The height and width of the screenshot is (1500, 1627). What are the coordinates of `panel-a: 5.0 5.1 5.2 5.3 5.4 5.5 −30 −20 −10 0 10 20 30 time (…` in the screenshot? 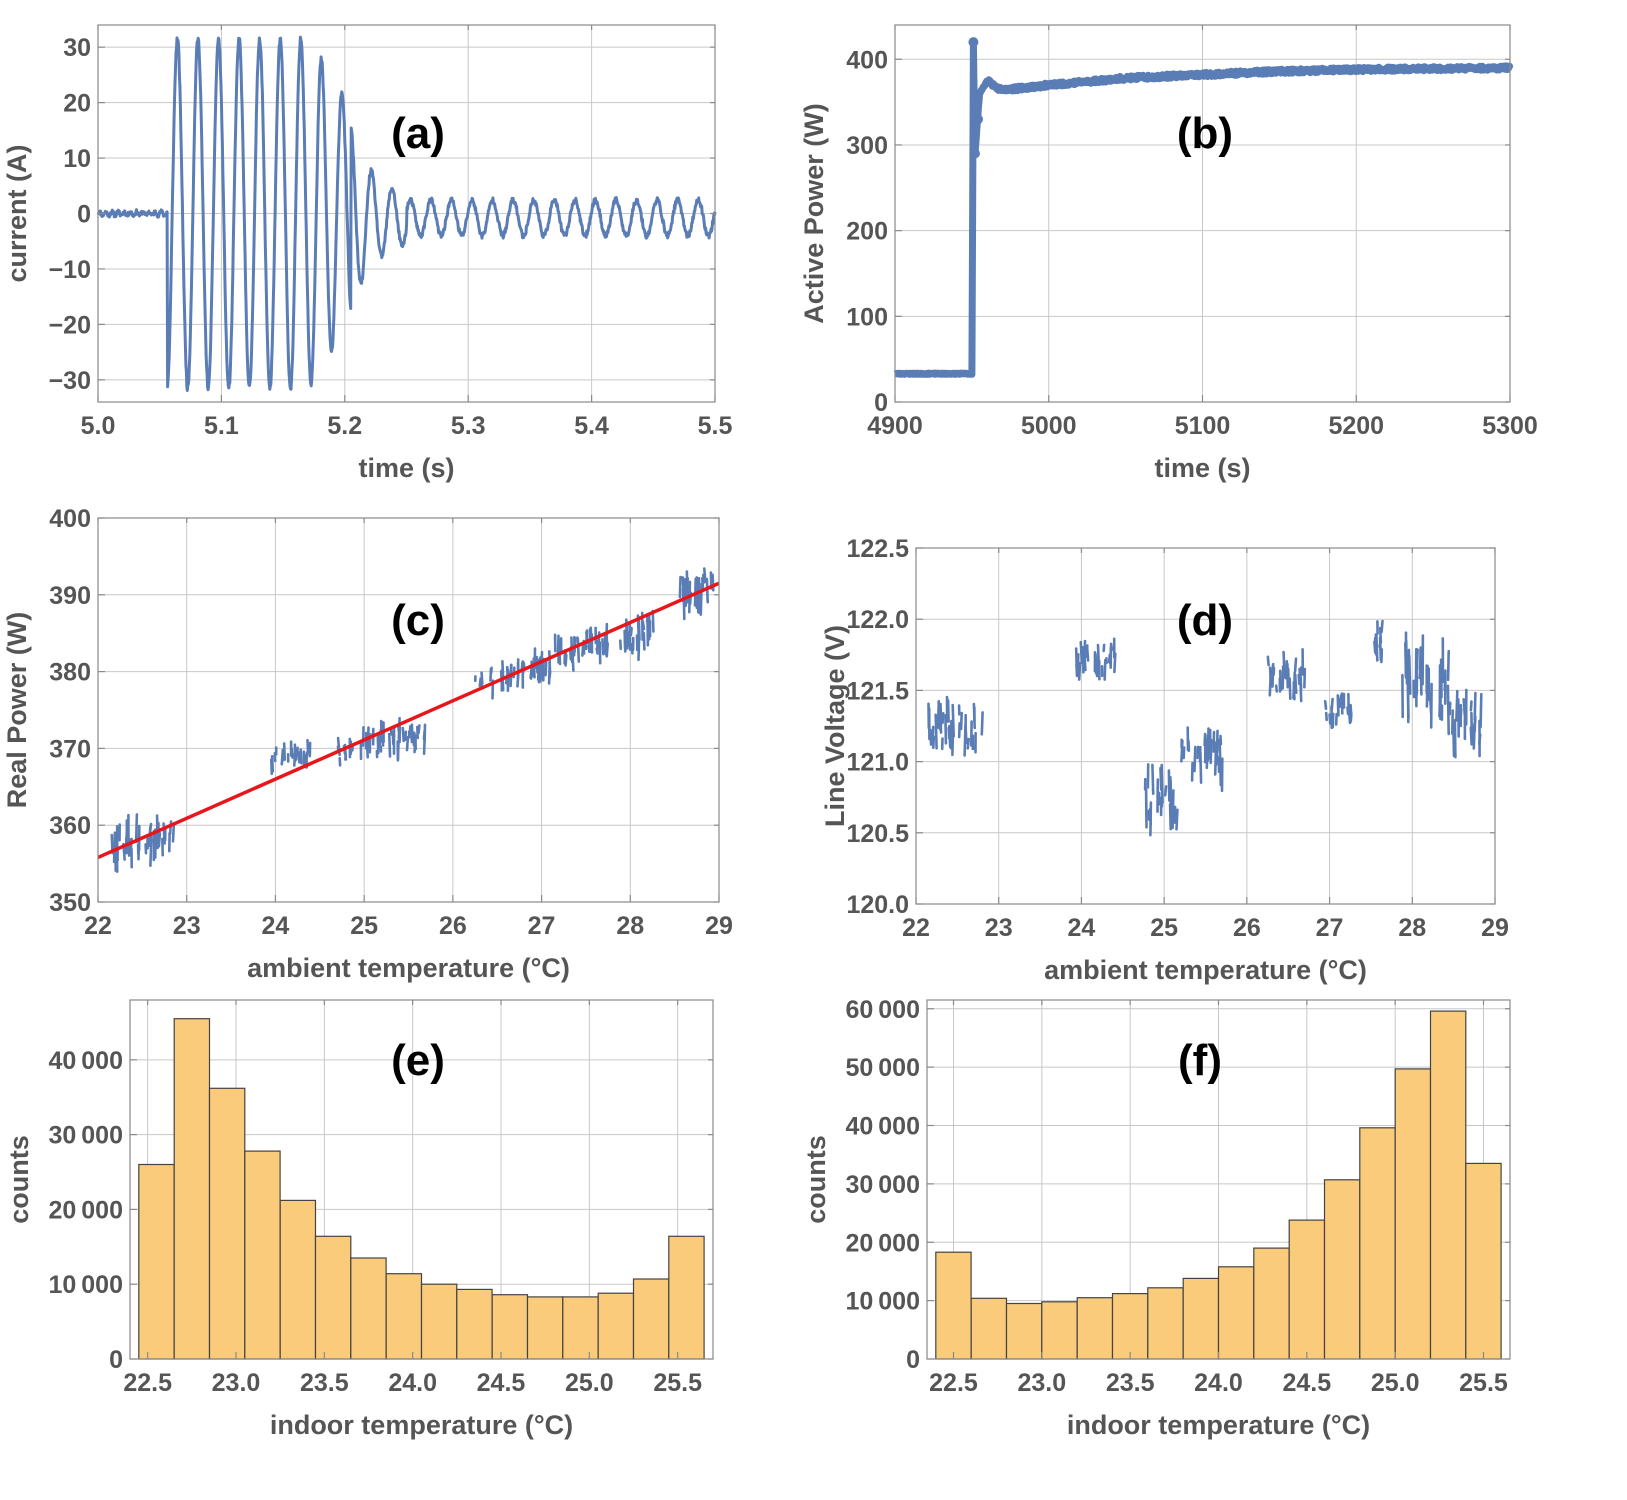 It's located at (367, 253).